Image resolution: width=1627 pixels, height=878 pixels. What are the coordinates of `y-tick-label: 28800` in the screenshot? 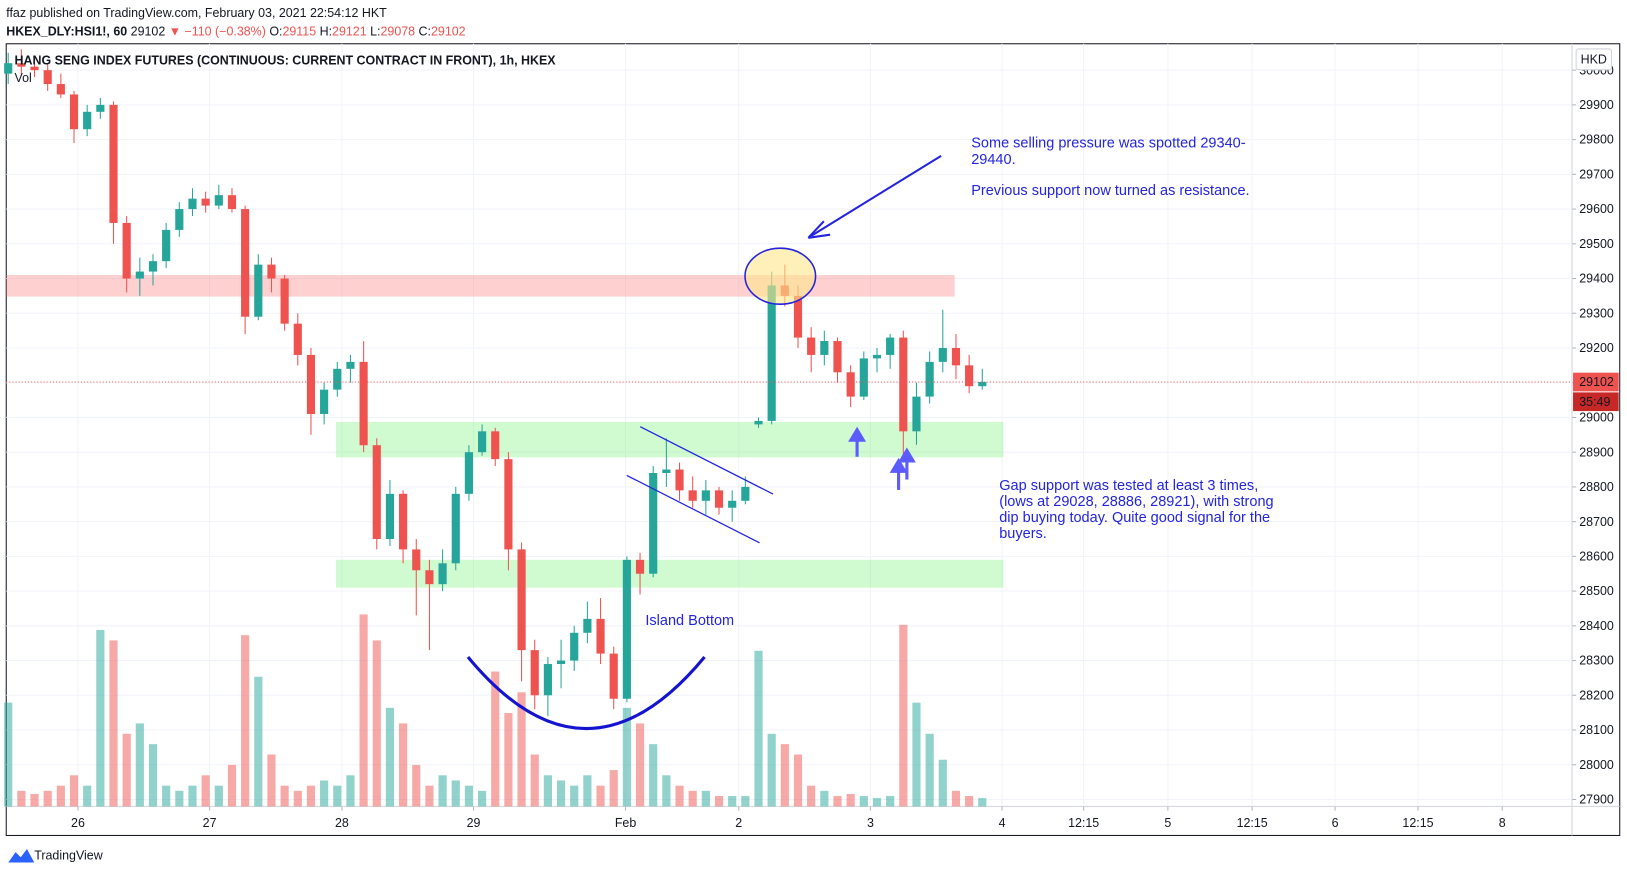 It's located at (1596, 487).